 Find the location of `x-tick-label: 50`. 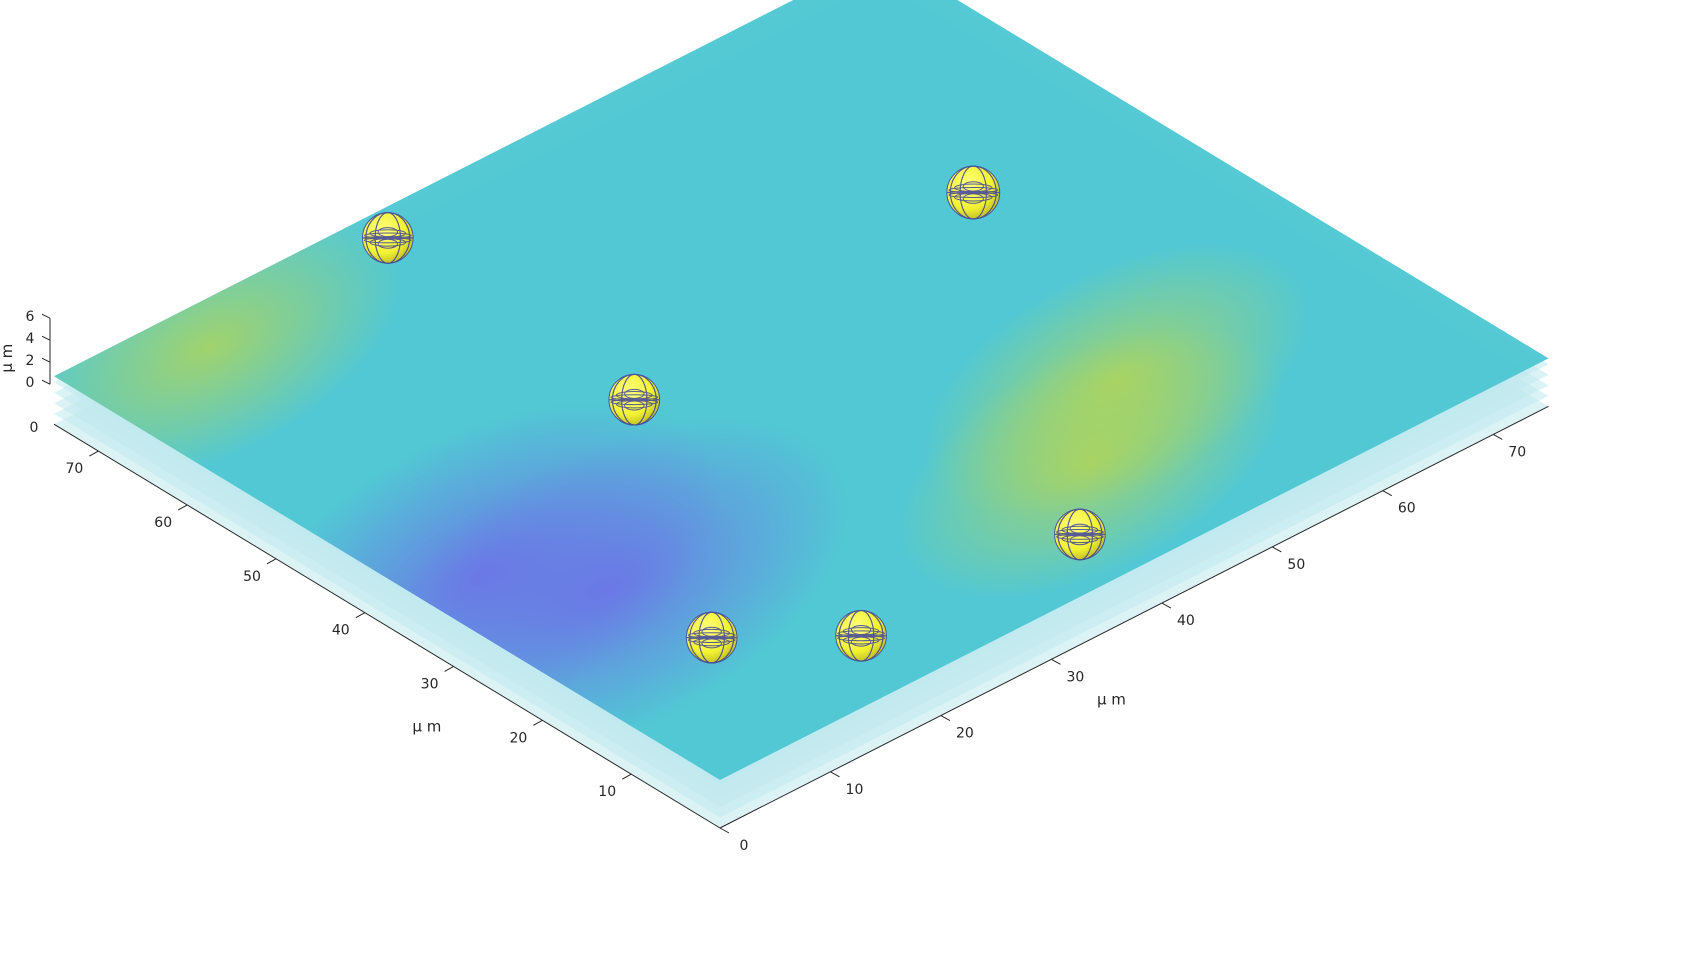

x-tick-label: 50 is located at coordinates (1296, 565).